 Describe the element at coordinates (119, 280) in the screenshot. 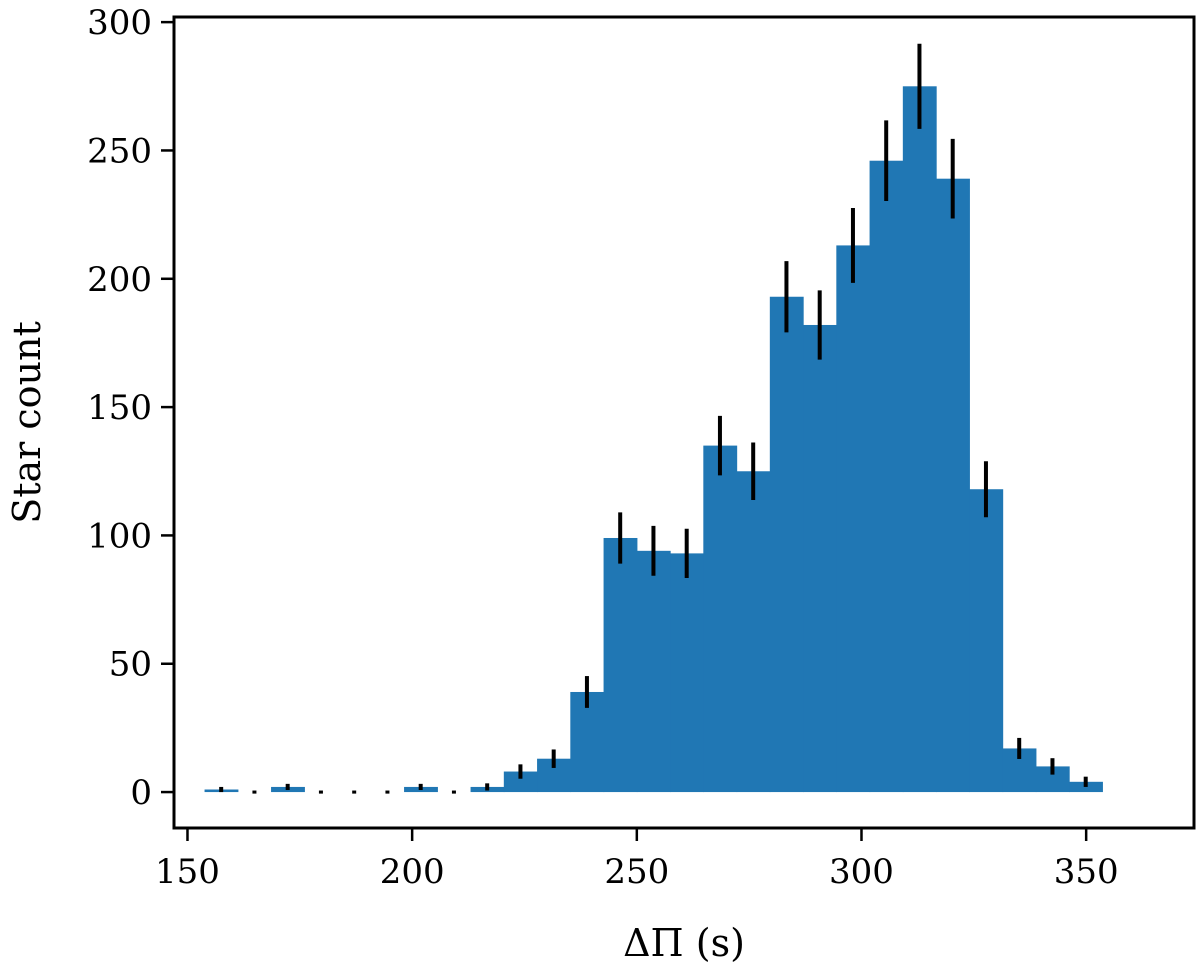

I see `y-tick-label-200: 200` at that location.